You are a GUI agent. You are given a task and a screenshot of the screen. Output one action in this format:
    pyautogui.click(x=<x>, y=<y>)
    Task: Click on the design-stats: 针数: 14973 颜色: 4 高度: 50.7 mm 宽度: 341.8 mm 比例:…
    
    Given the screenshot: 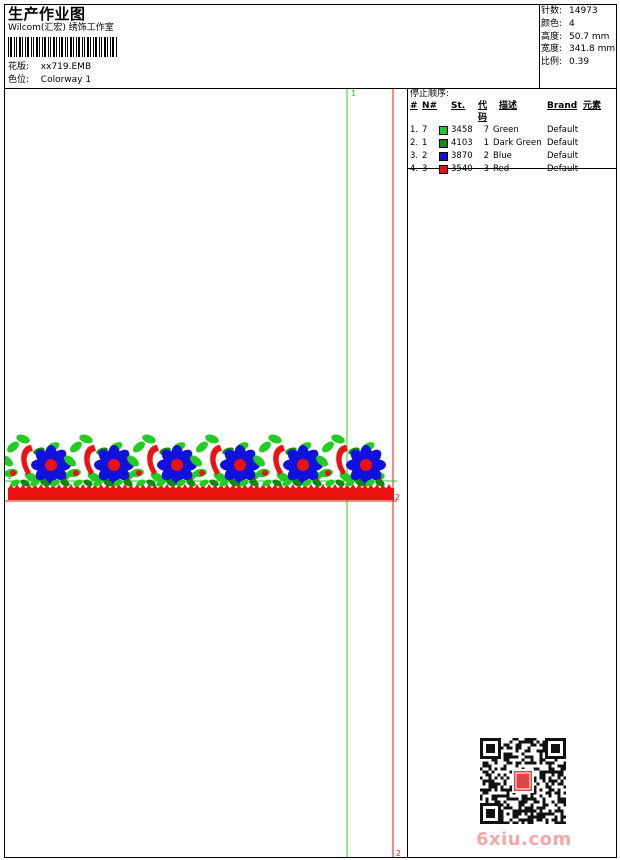 What is the action you would take?
    pyautogui.click(x=578, y=37)
    